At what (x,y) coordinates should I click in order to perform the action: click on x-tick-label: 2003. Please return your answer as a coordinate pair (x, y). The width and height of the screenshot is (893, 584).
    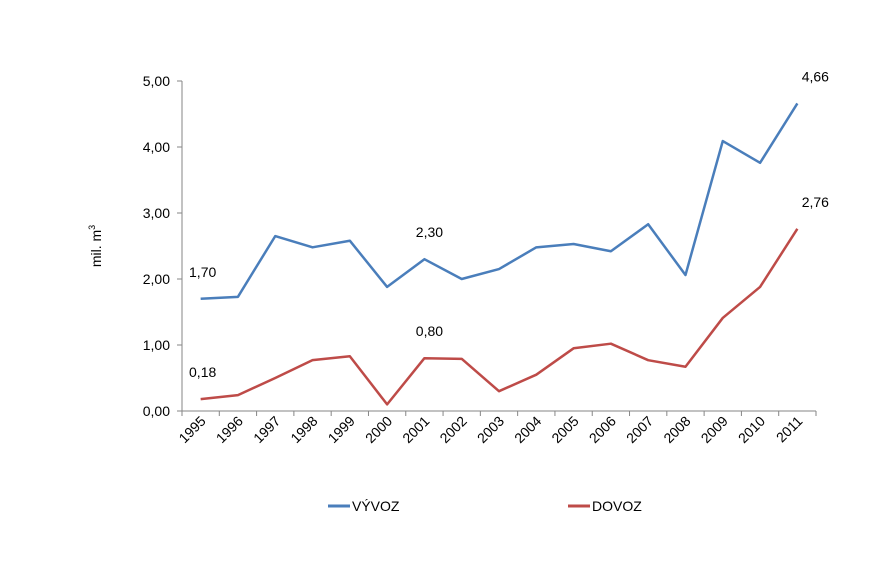
    Looking at the image, I should click on (490, 429).